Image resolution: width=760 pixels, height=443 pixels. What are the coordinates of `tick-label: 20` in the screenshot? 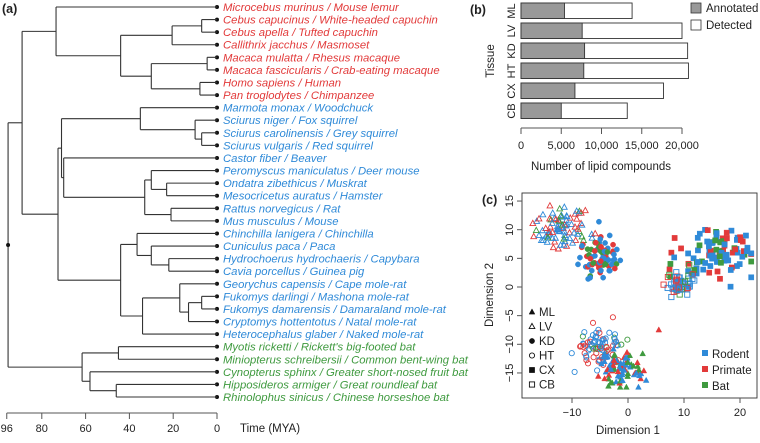 It's located at (173, 429).